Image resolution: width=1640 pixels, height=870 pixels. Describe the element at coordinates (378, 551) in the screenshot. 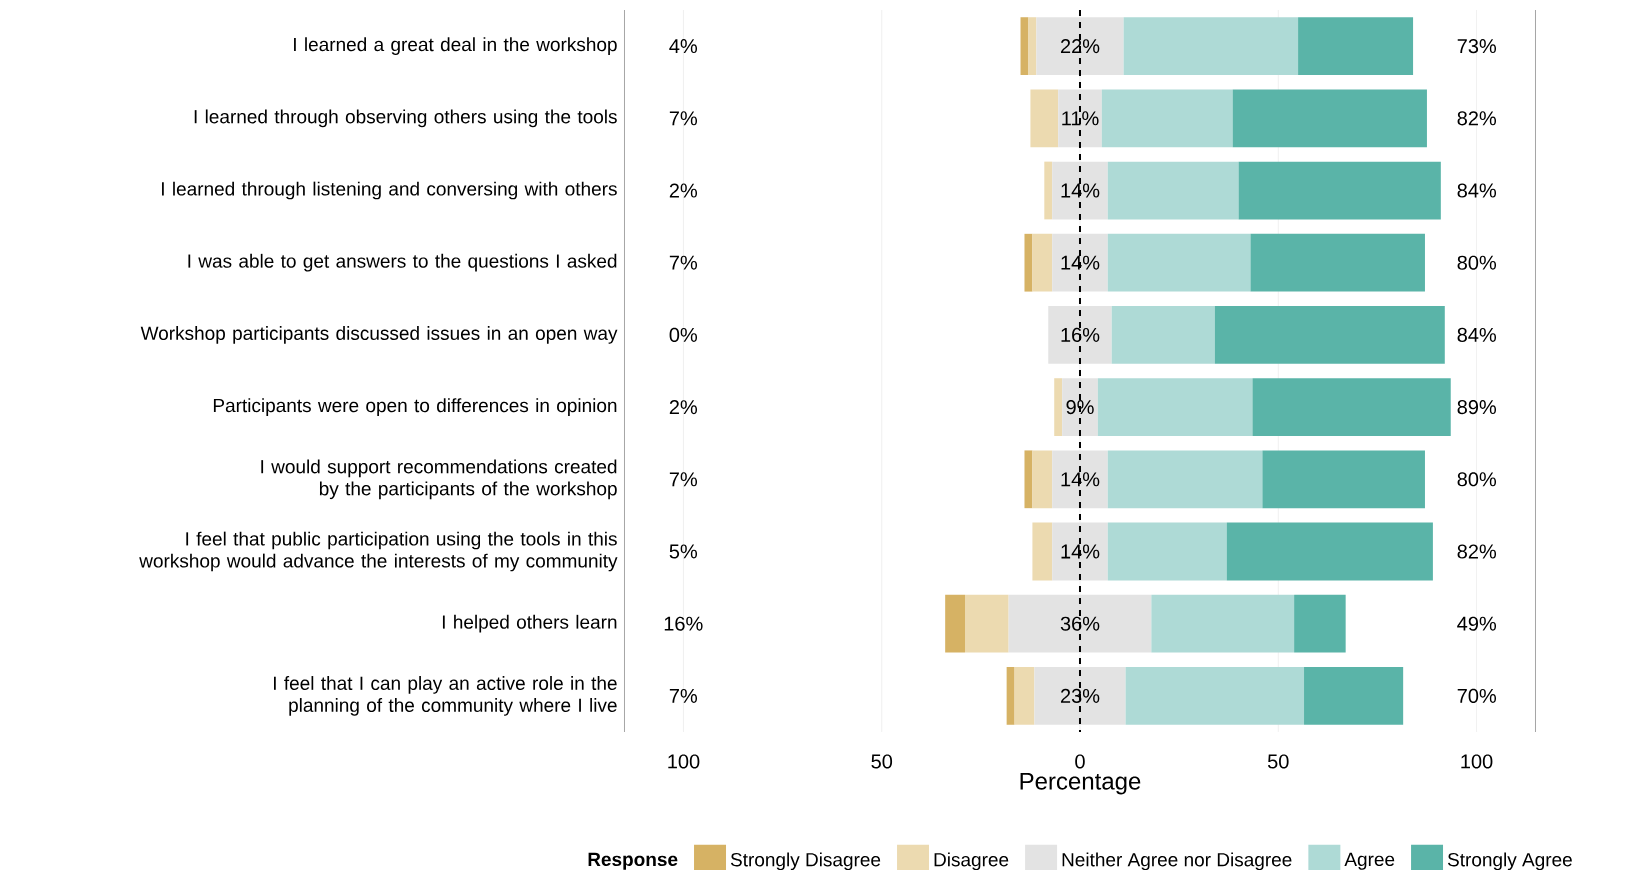

I see `y-tick-label: I feel that public participation using the tools in this workshop would advance the interests of my community` at that location.